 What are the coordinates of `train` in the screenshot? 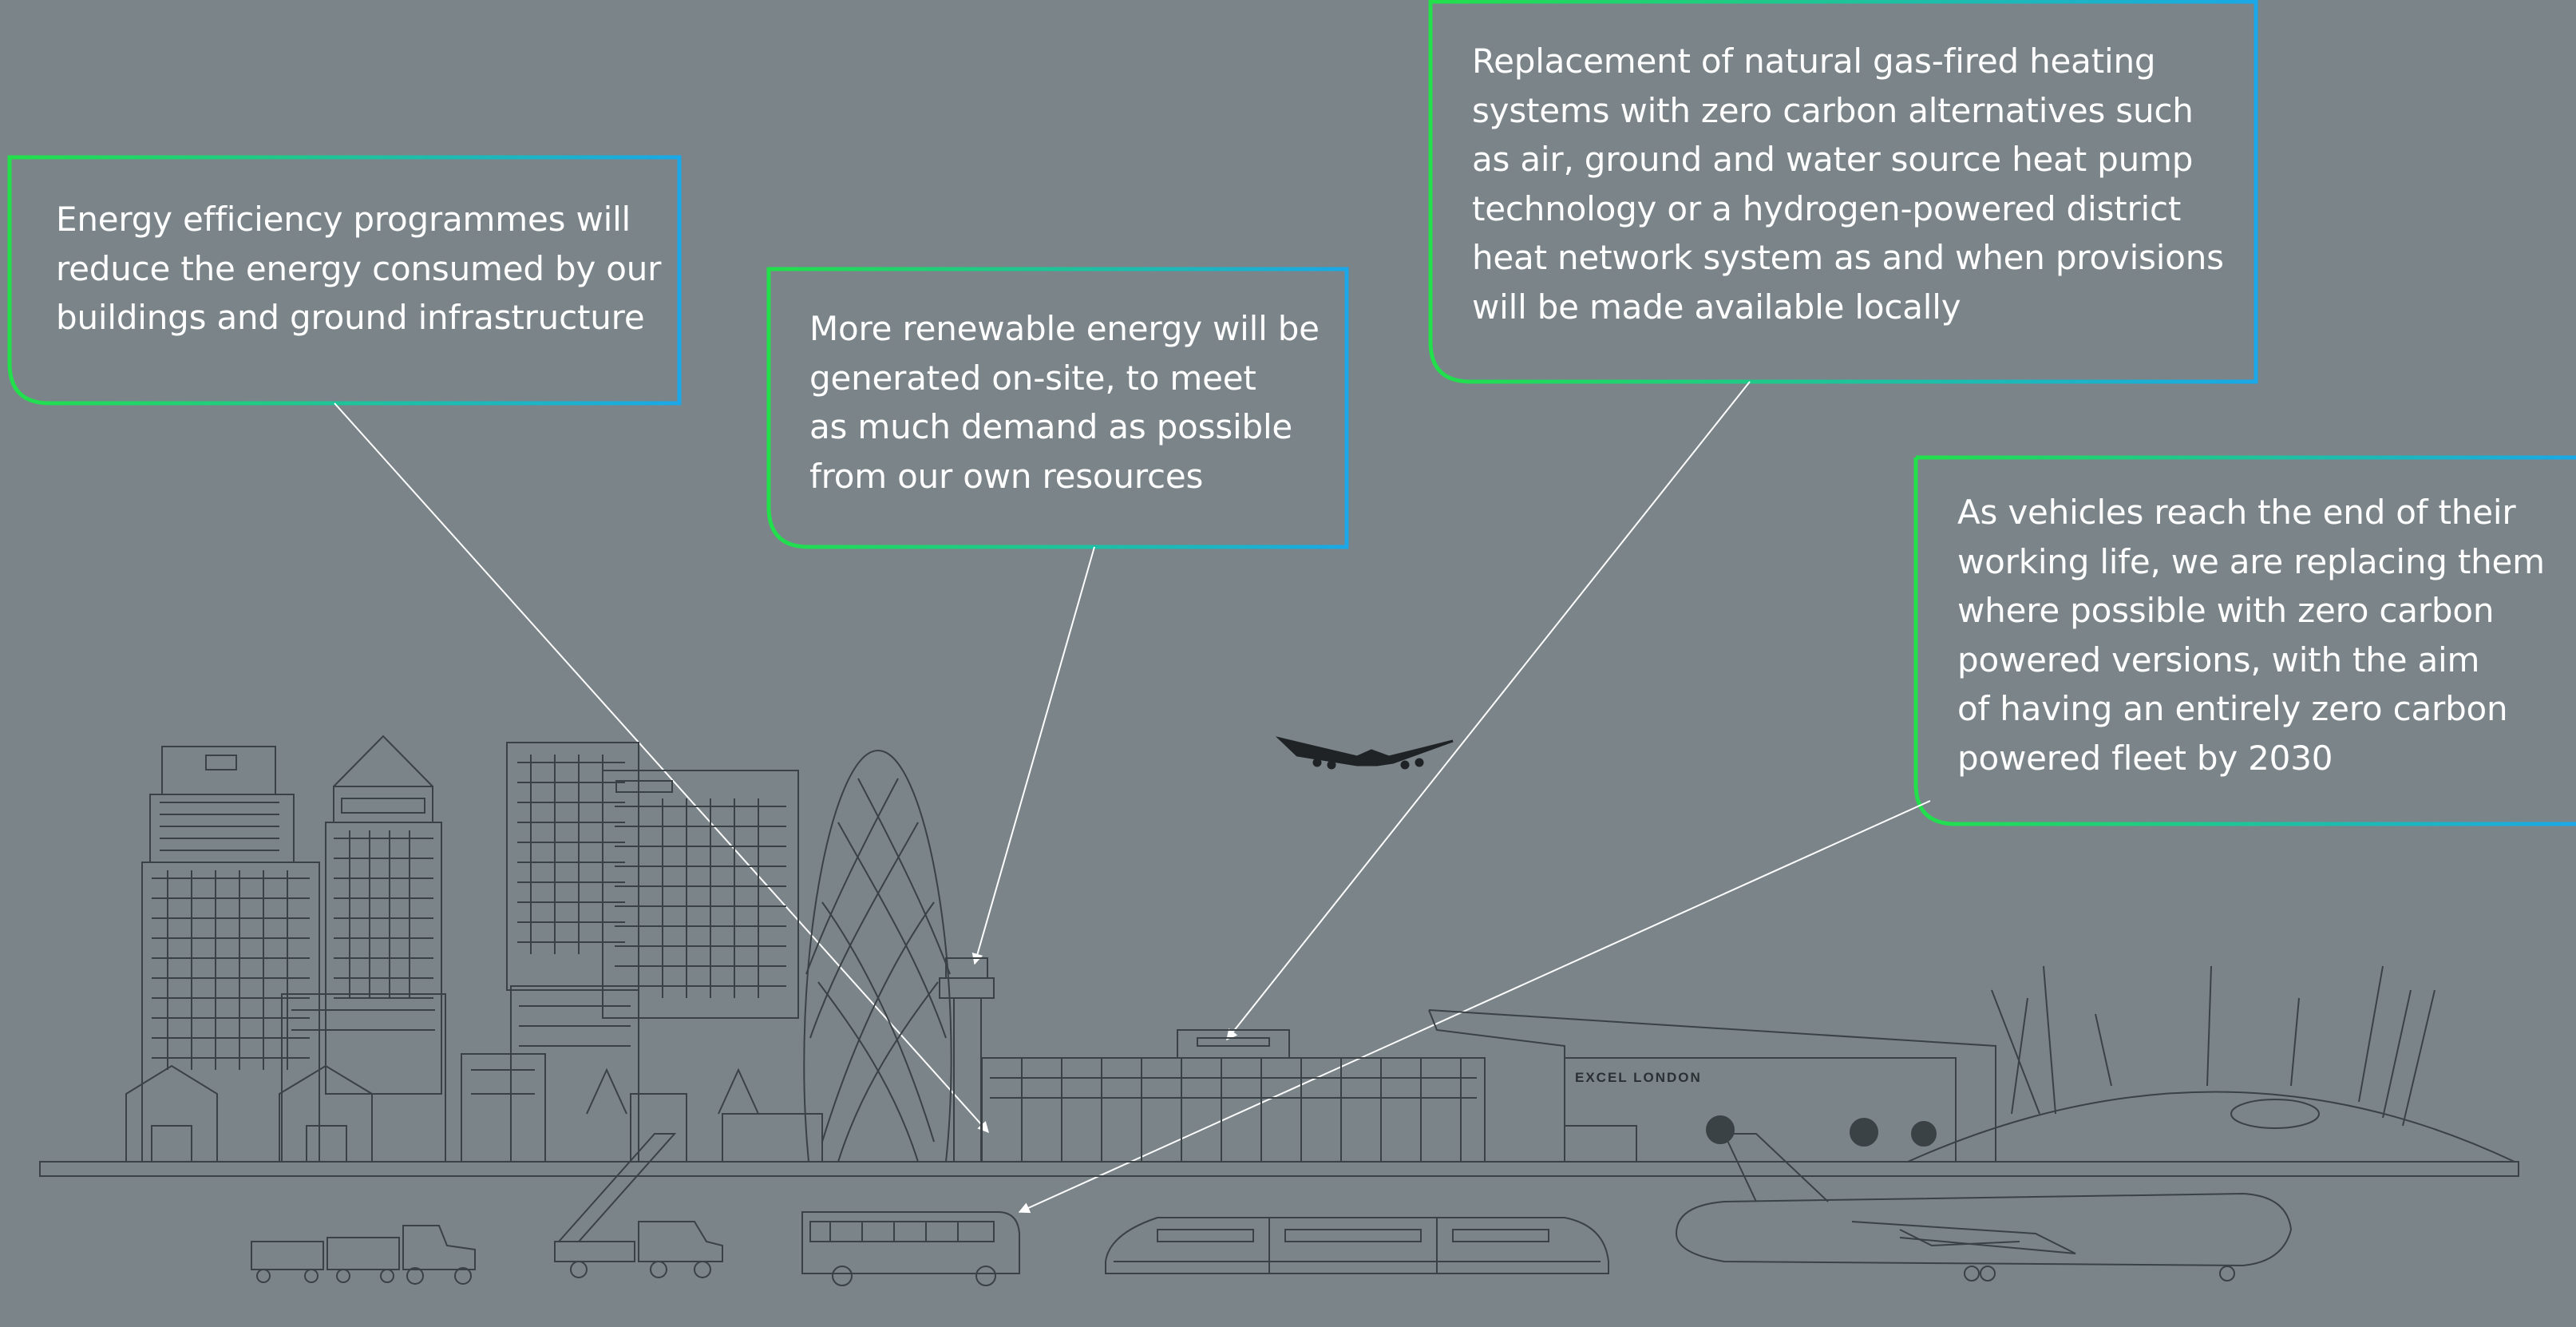 It's located at (1357, 1245).